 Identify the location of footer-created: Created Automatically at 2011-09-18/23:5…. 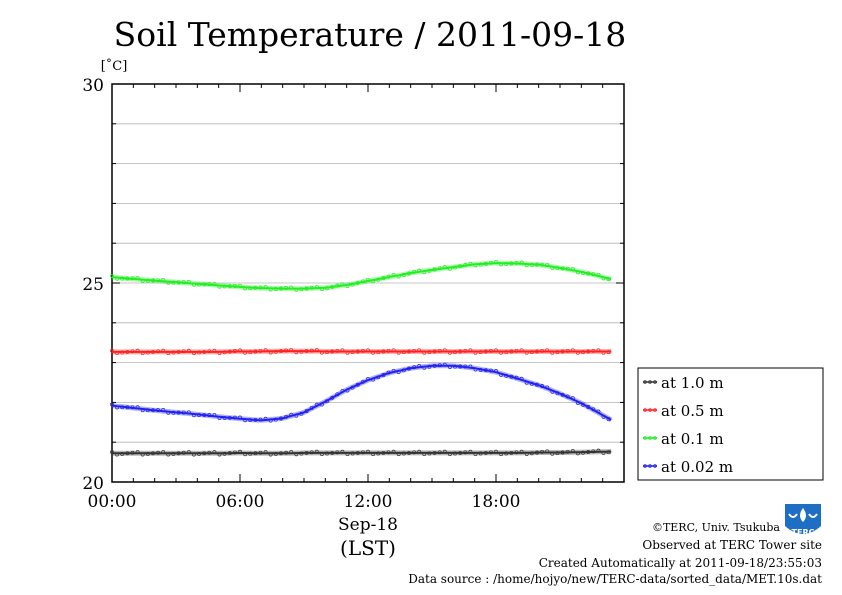
(680, 563).